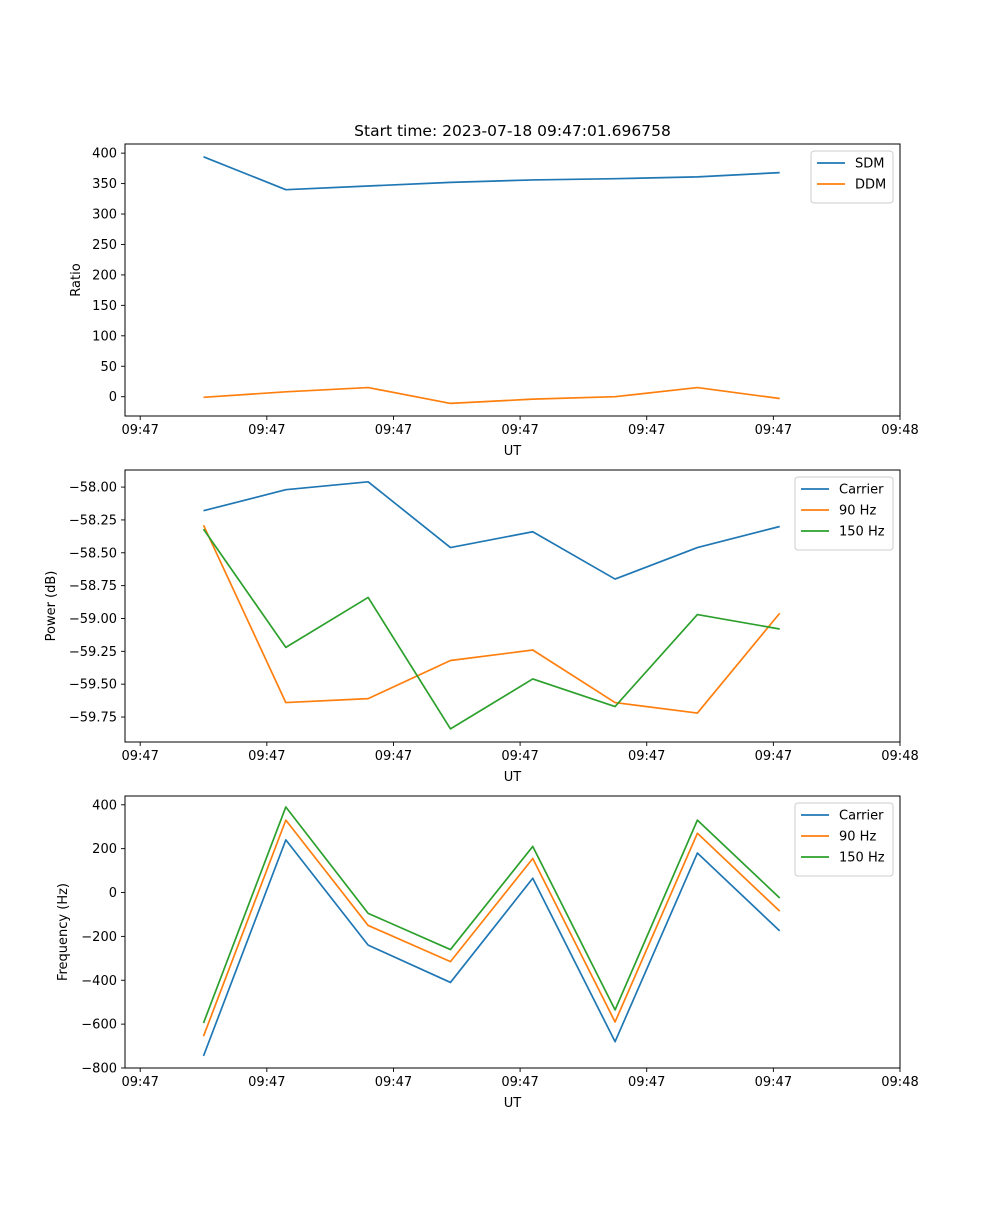  I want to click on legend-box, so click(852, 177).